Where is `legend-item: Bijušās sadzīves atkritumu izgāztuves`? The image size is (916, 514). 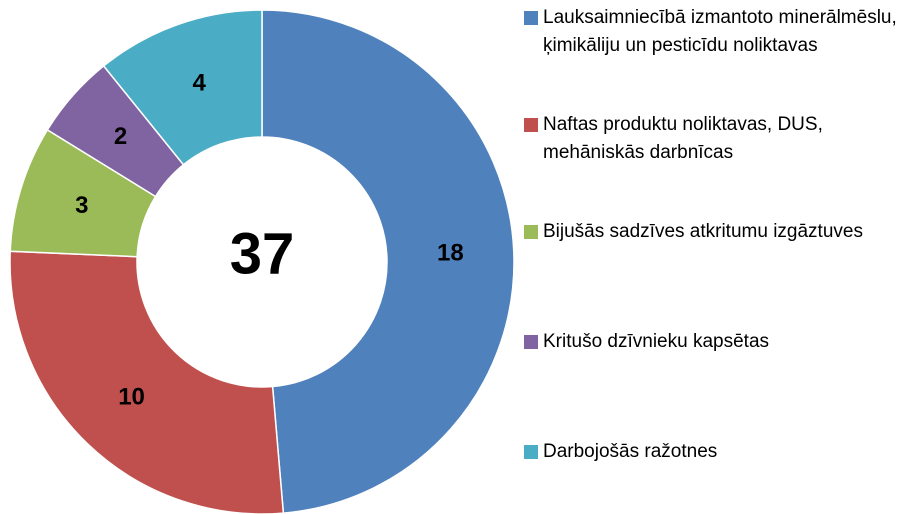
legend-item: Bijušās sadzīves atkritumu izgāztuves is located at coordinates (719, 232).